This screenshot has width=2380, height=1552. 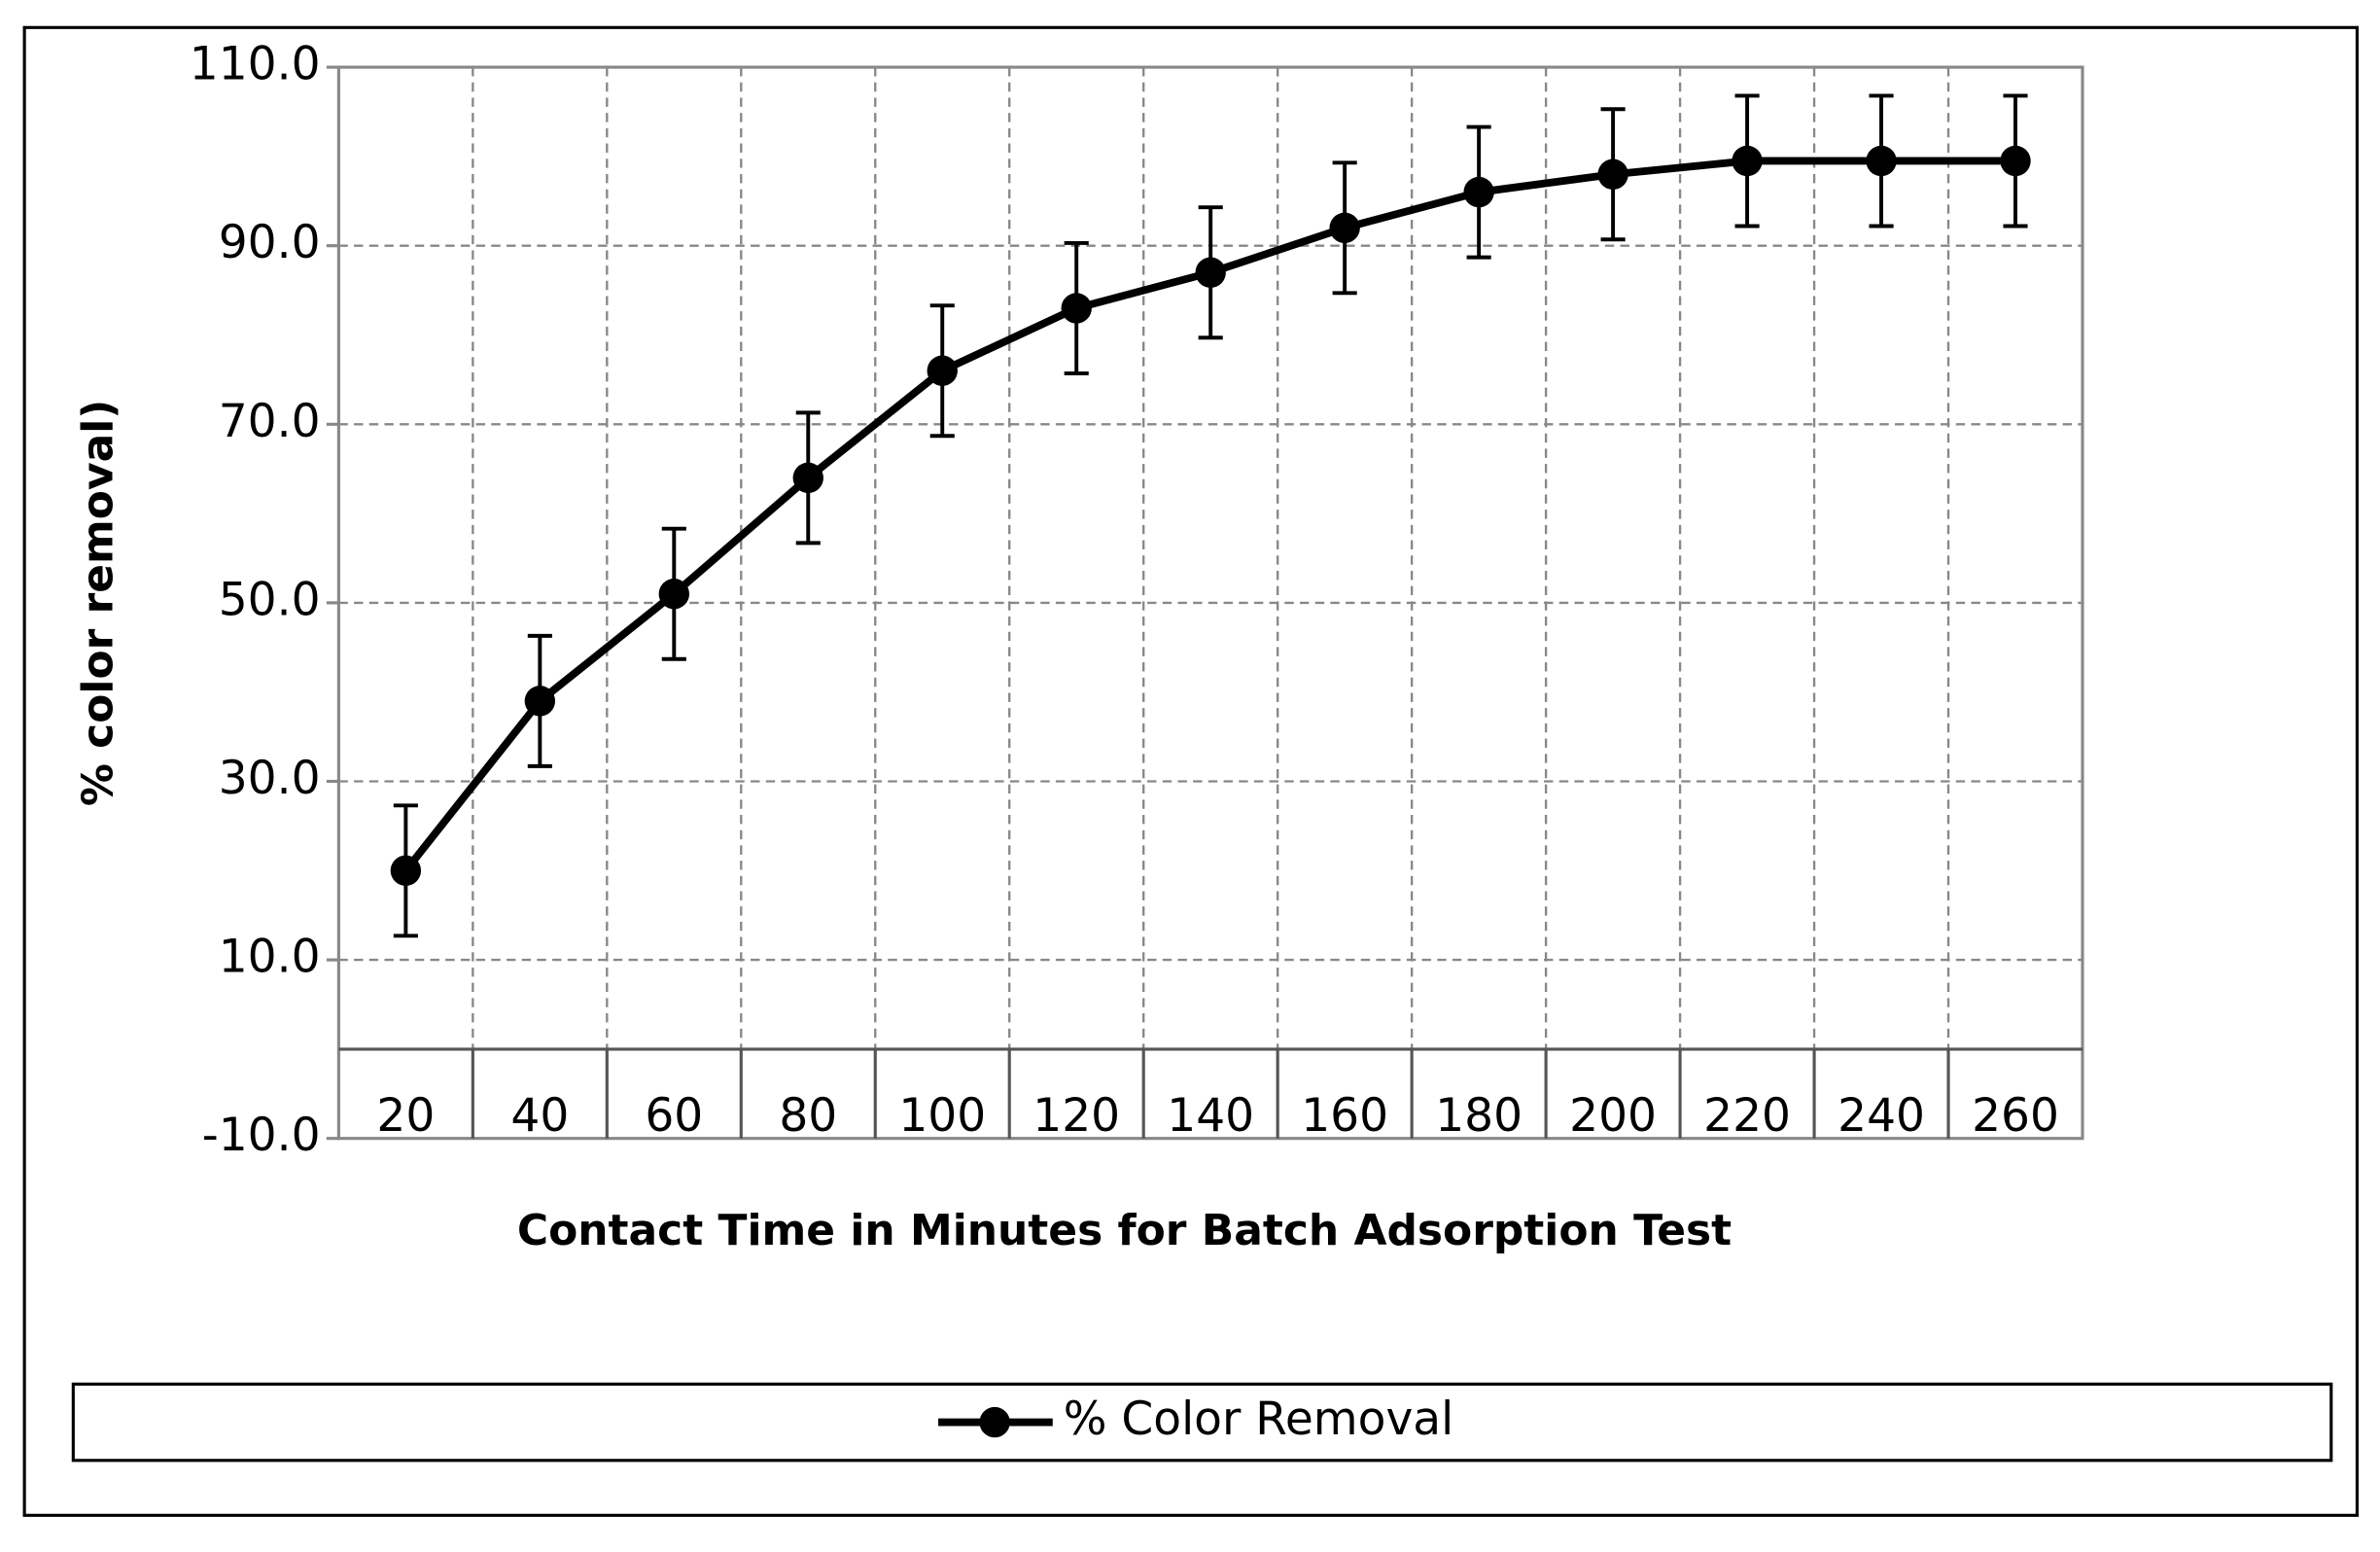 What do you see at coordinates (1613, 1116) in the screenshot?
I see `x-tick-label: 200` at bounding box center [1613, 1116].